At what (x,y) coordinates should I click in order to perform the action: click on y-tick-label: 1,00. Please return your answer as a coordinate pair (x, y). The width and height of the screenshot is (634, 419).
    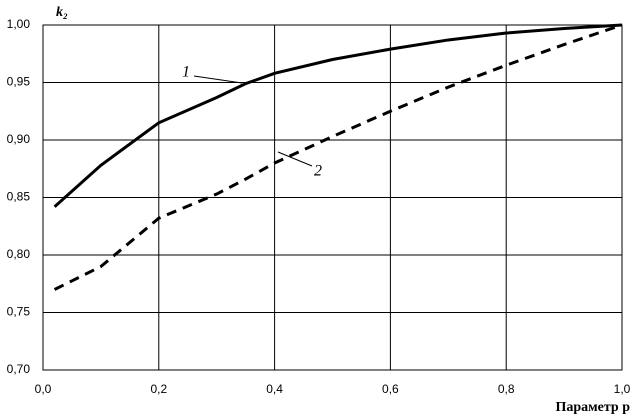
    Looking at the image, I should click on (19, 24).